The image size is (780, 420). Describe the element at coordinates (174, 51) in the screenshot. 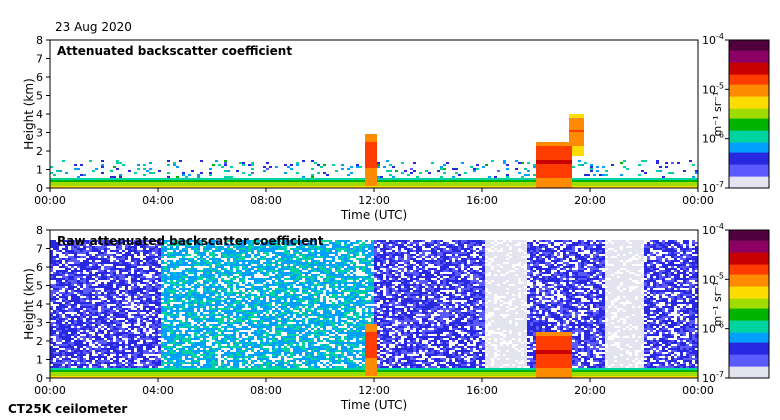

I see `panel-title: Attenuated backscatter coefficient` at that location.